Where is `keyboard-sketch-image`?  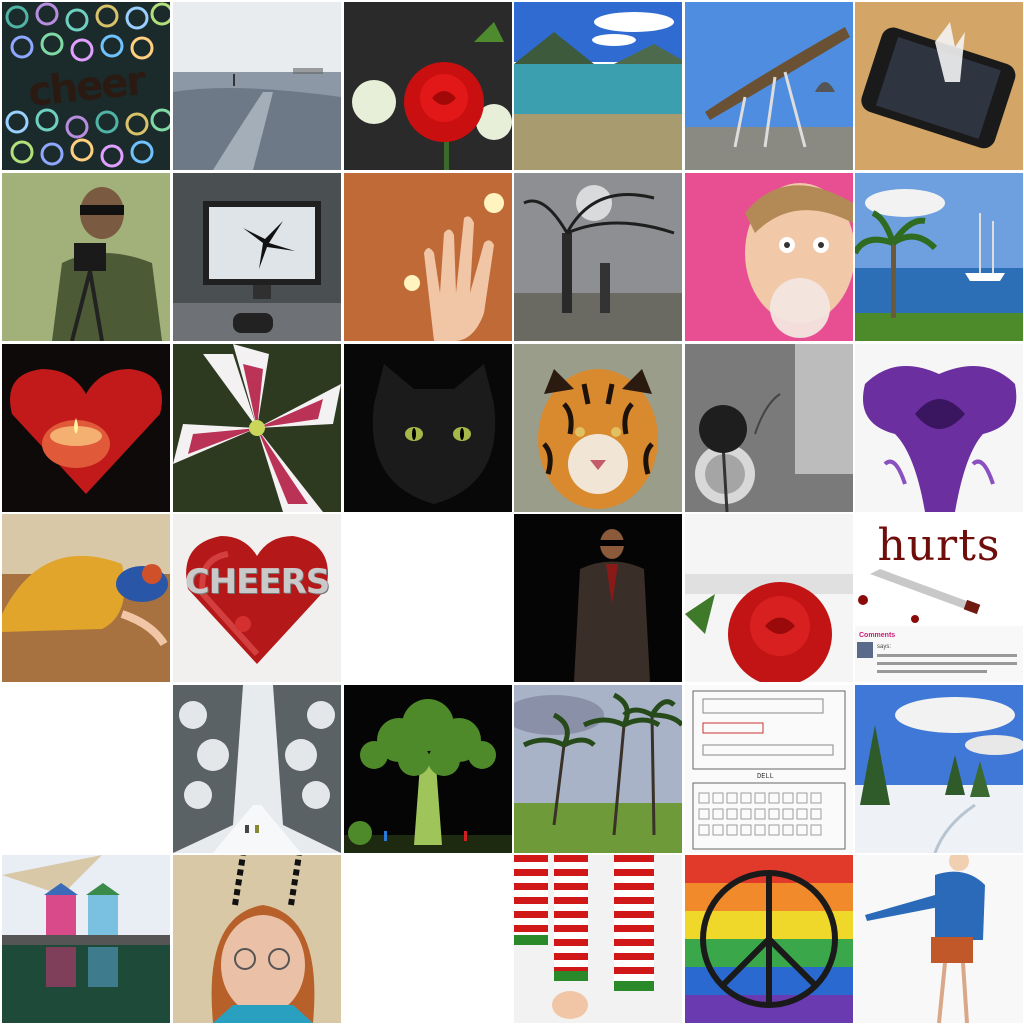 keyboard-sketch-image is located at coordinates (769, 769).